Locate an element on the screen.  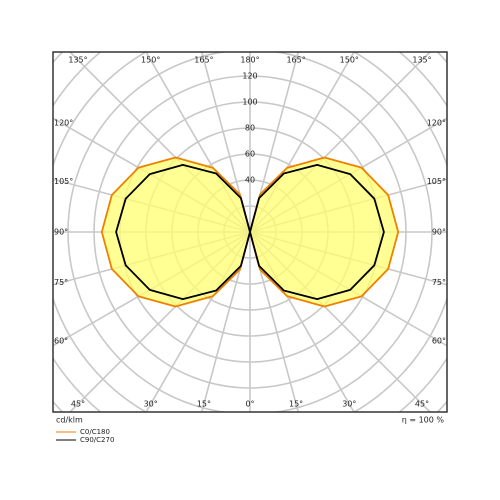
r-tick-label: 120 is located at coordinates (249, 76).